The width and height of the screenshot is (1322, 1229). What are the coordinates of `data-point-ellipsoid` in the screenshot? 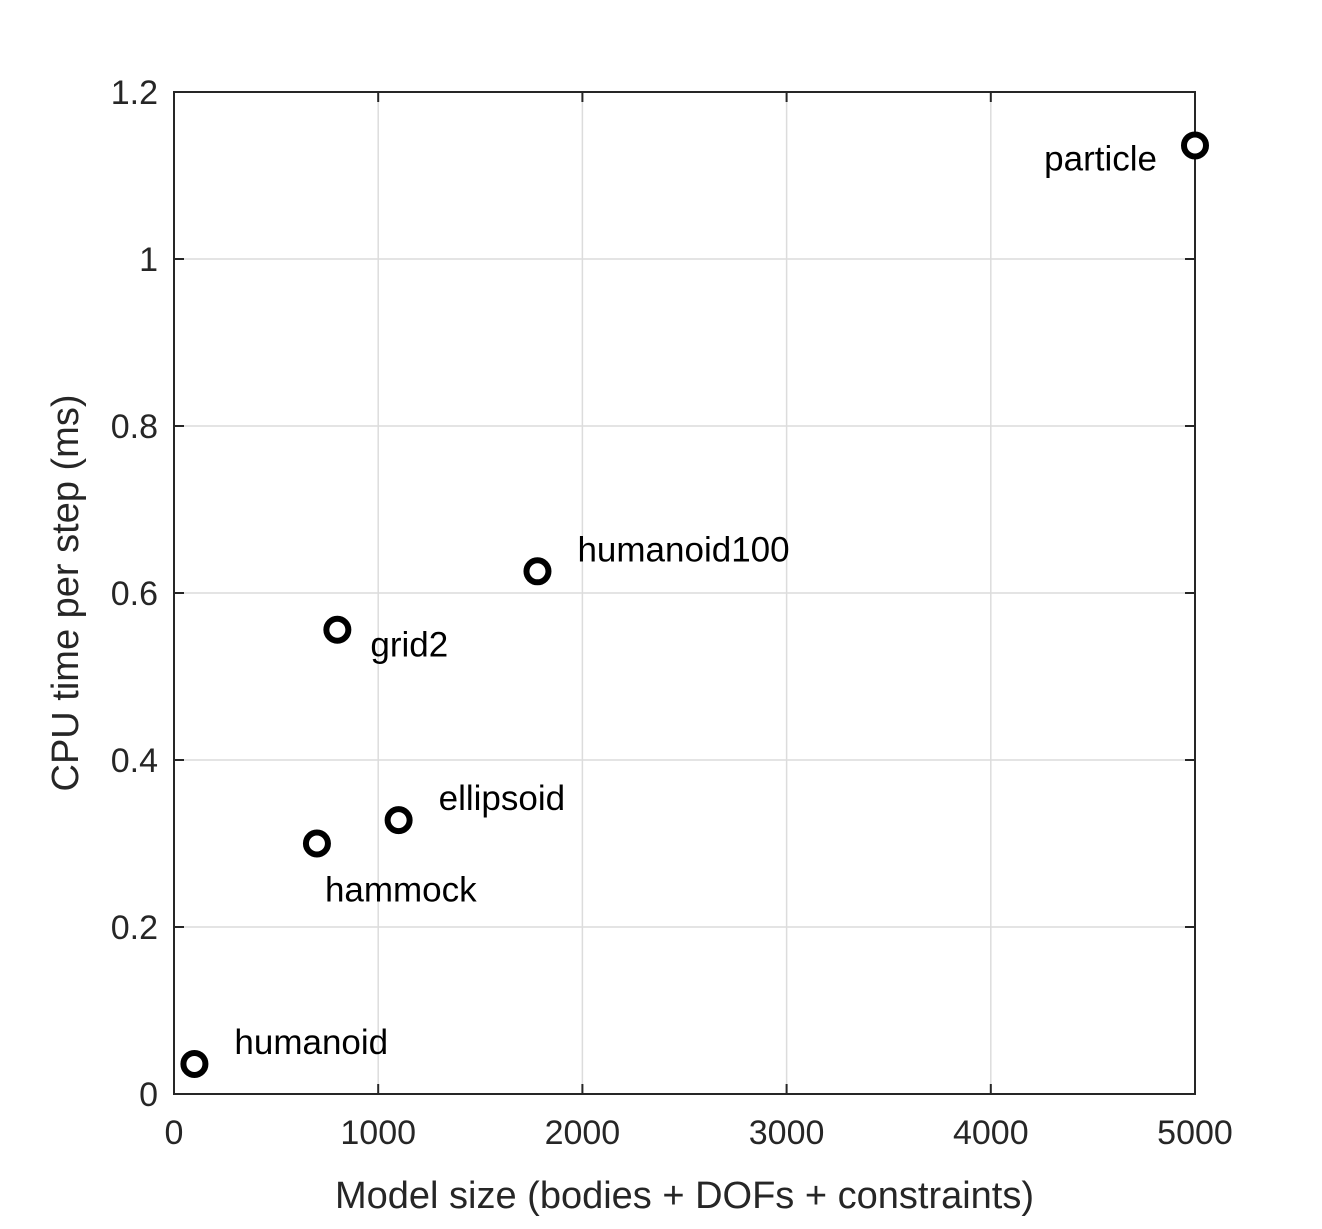 It's located at (398, 820).